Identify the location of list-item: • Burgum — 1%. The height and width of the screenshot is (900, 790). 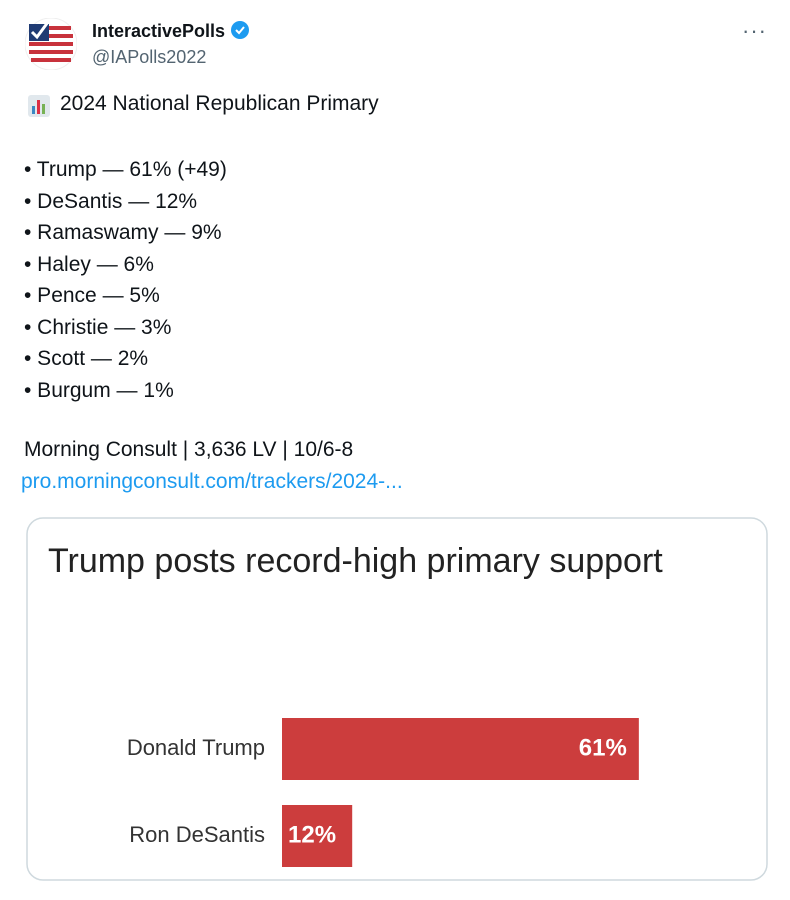
(99, 390).